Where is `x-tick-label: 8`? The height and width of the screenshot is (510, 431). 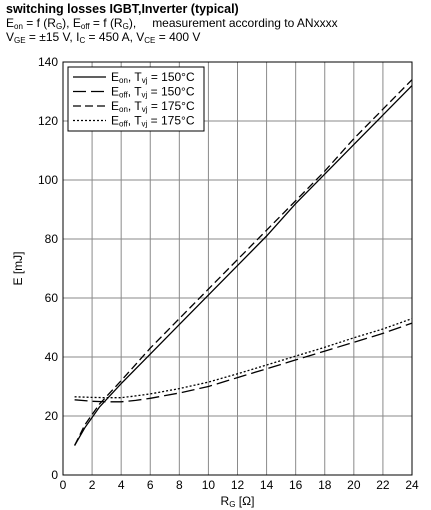
x-tick-label: 8 is located at coordinates (179, 485).